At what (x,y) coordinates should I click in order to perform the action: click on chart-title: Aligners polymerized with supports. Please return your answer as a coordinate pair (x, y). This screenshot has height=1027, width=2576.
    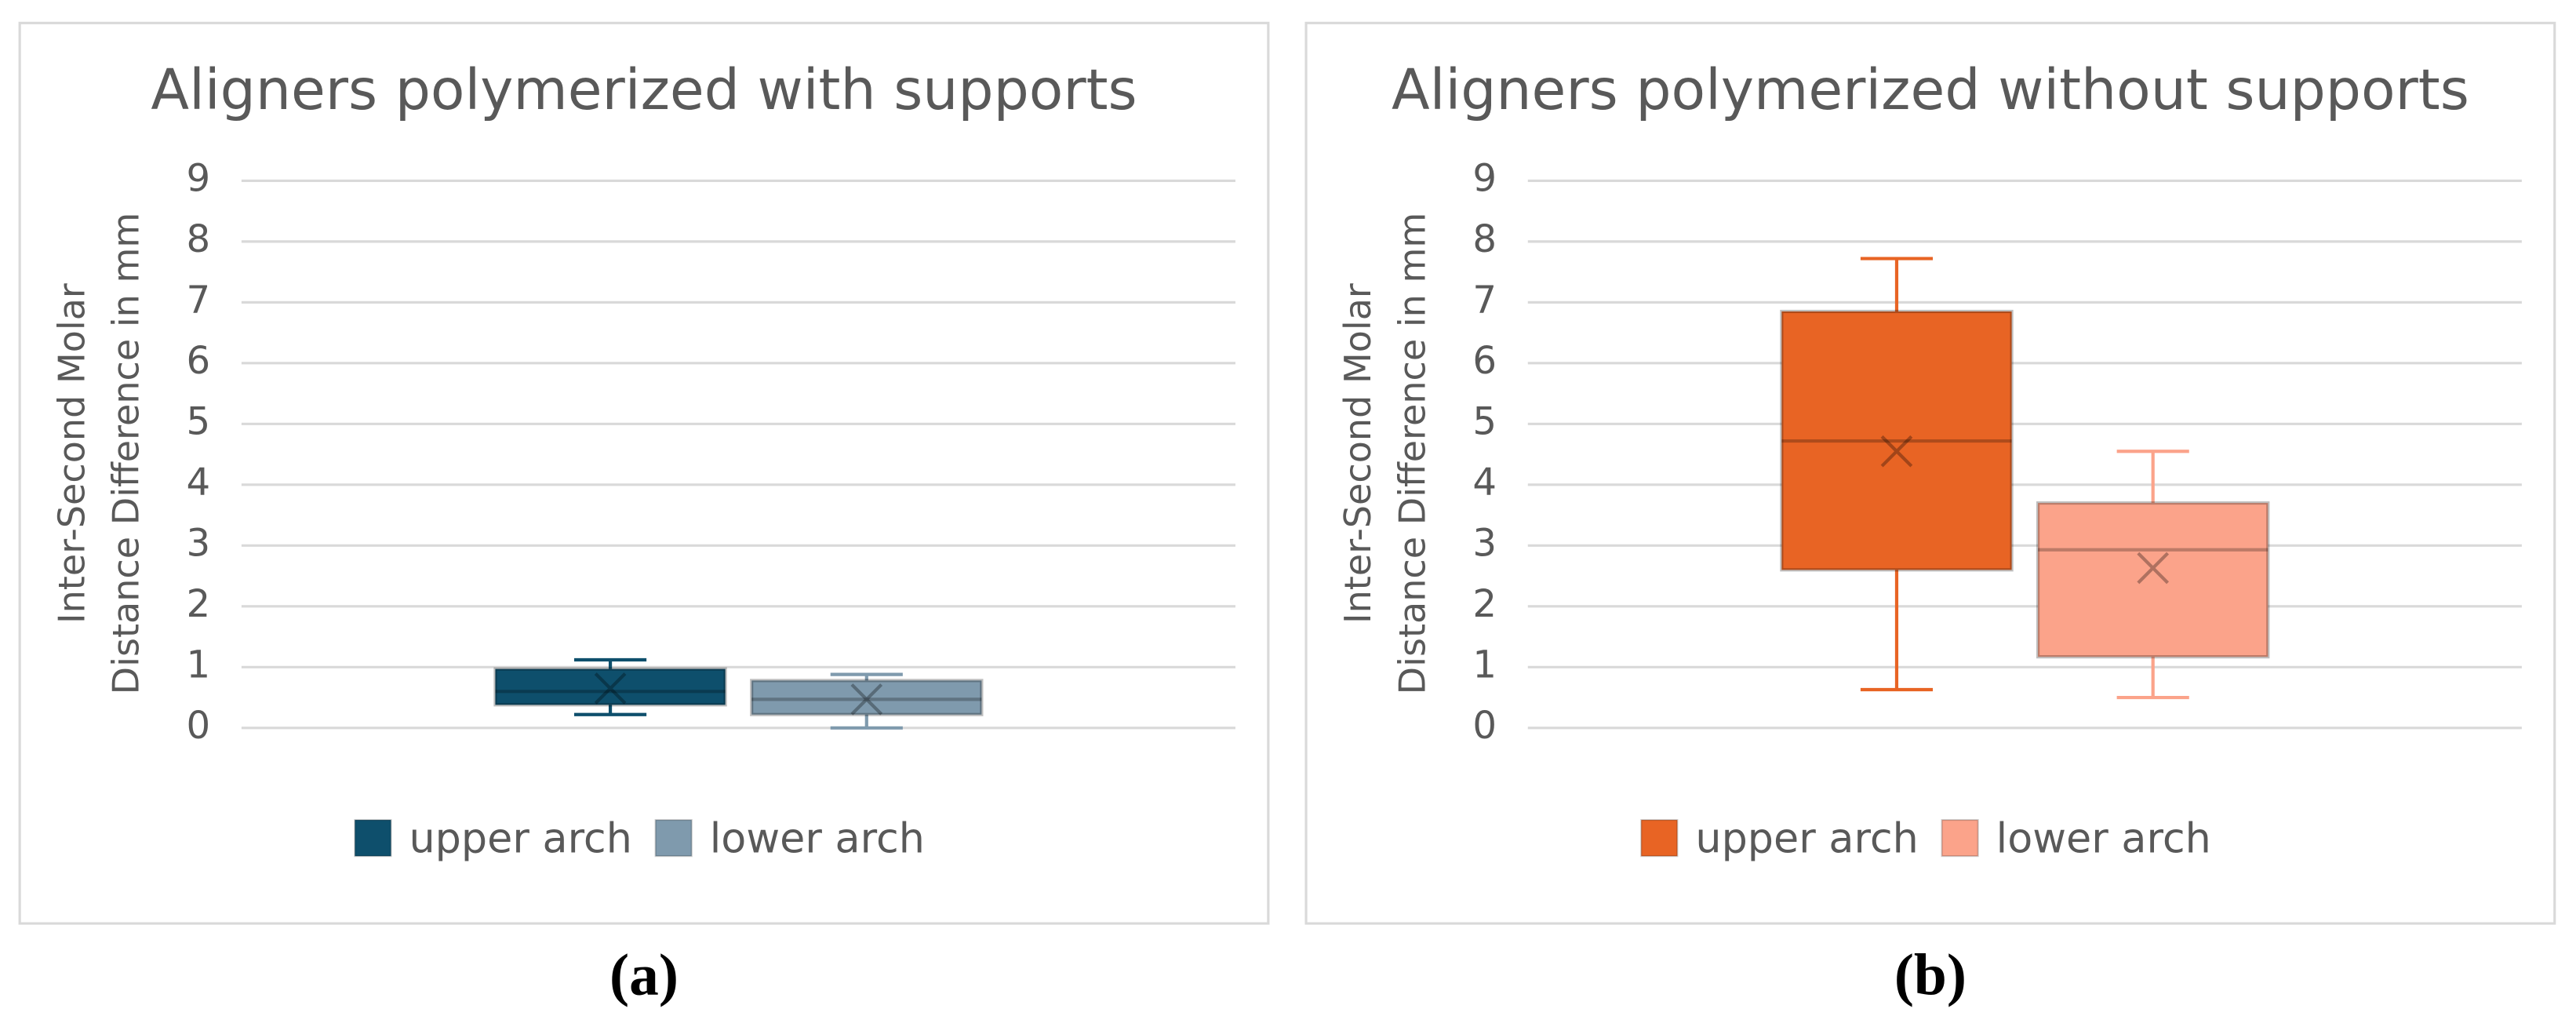
    Looking at the image, I should click on (644, 89).